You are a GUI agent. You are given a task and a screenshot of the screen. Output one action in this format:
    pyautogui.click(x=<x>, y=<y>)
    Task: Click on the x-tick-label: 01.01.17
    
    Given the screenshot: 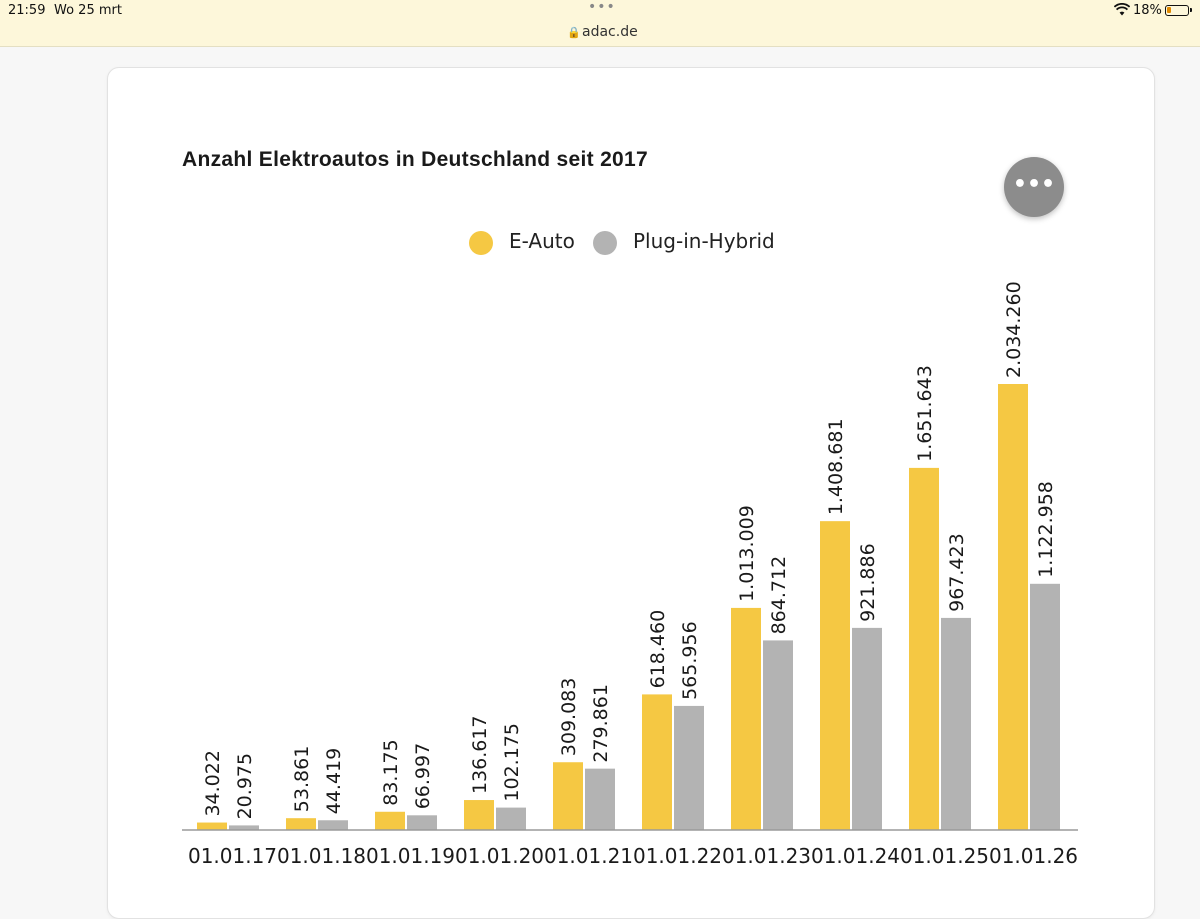 What is the action you would take?
    pyautogui.click(x=232, y=856)
    